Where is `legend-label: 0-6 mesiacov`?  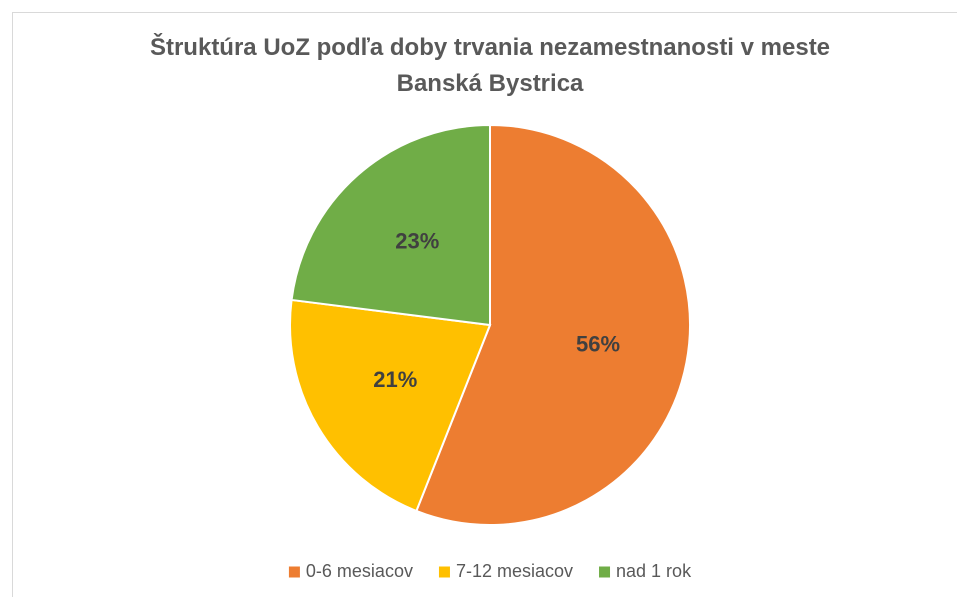 legend-label: 0-6 mesiacov is located at coordinates (359, 571).